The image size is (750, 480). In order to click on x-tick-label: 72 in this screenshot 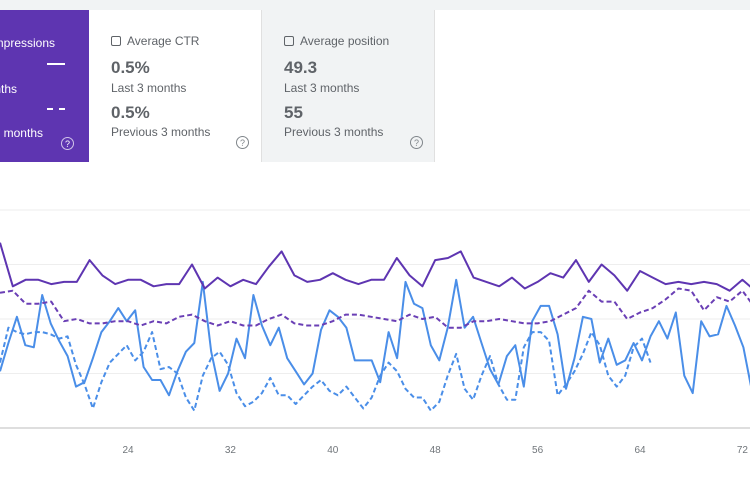, I will do `click(743, 450)`.